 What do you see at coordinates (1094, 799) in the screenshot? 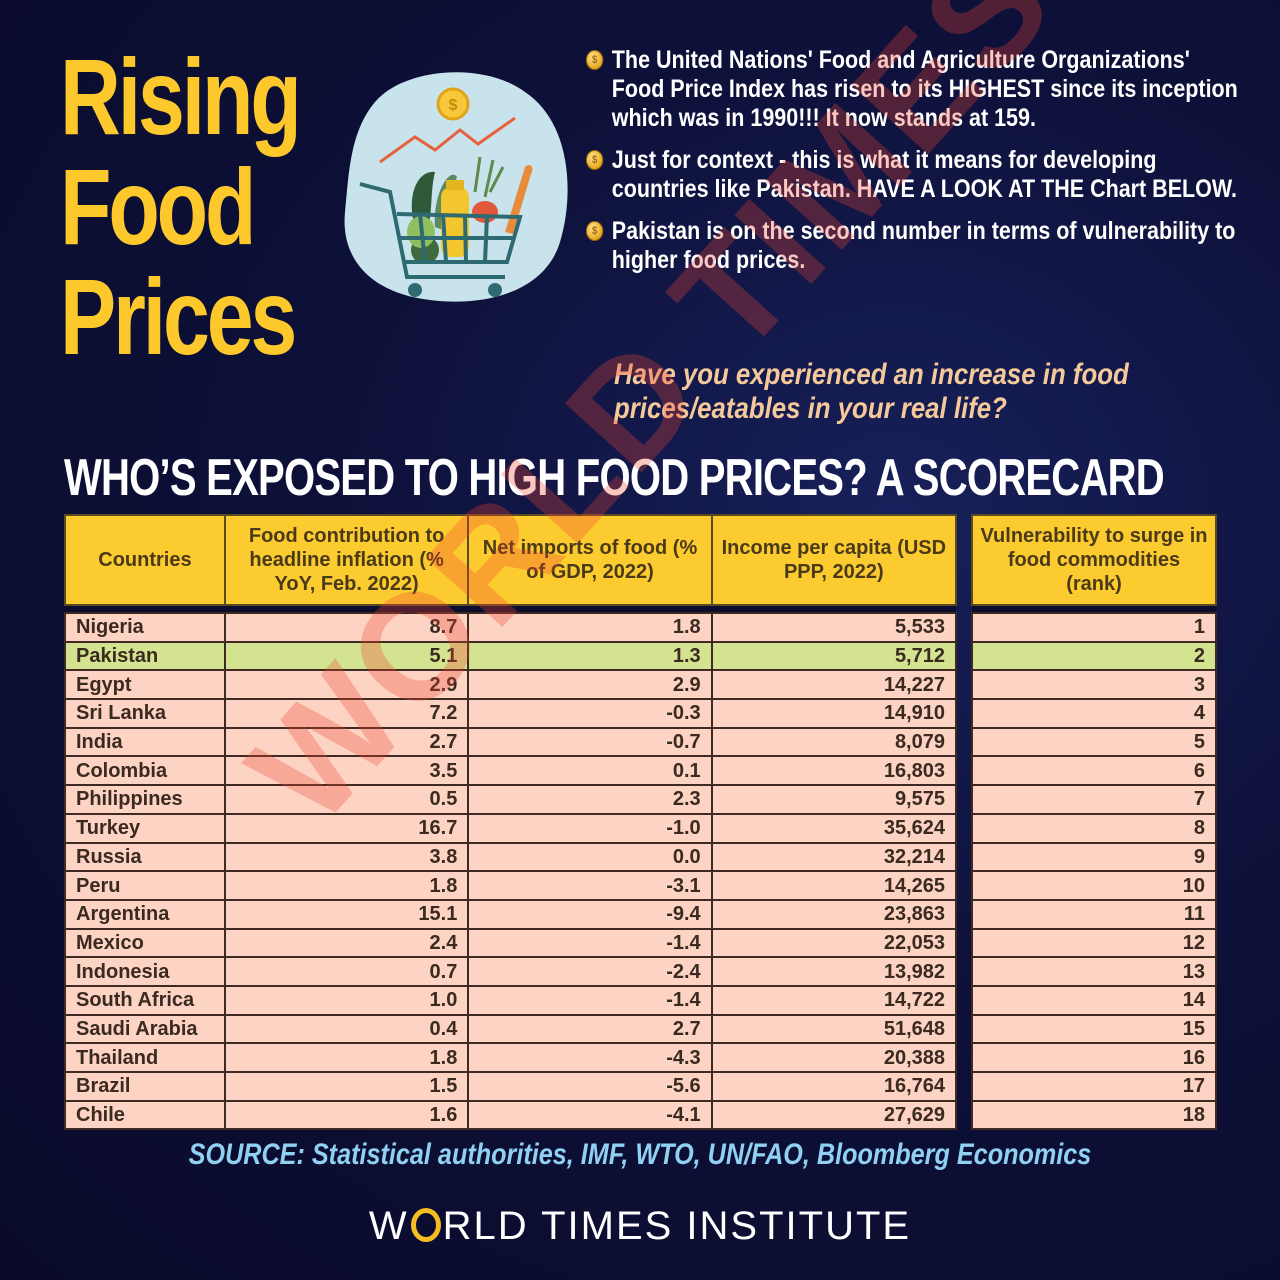
I see `cell-rank: 7` at bounding box center [1094, 799].